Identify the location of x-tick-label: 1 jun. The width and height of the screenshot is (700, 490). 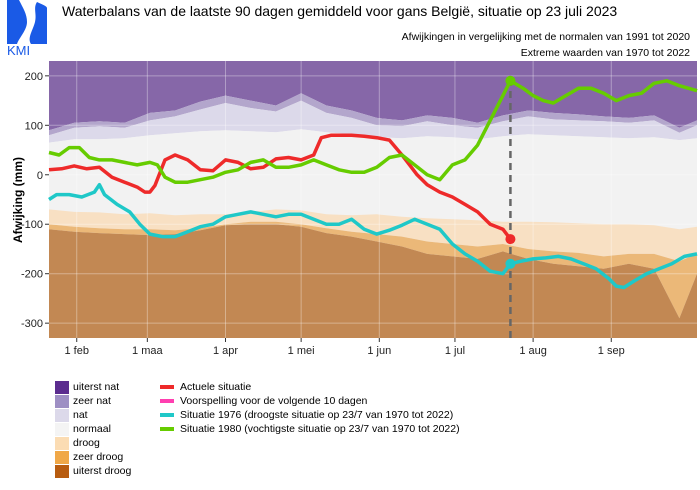
(379, 351).